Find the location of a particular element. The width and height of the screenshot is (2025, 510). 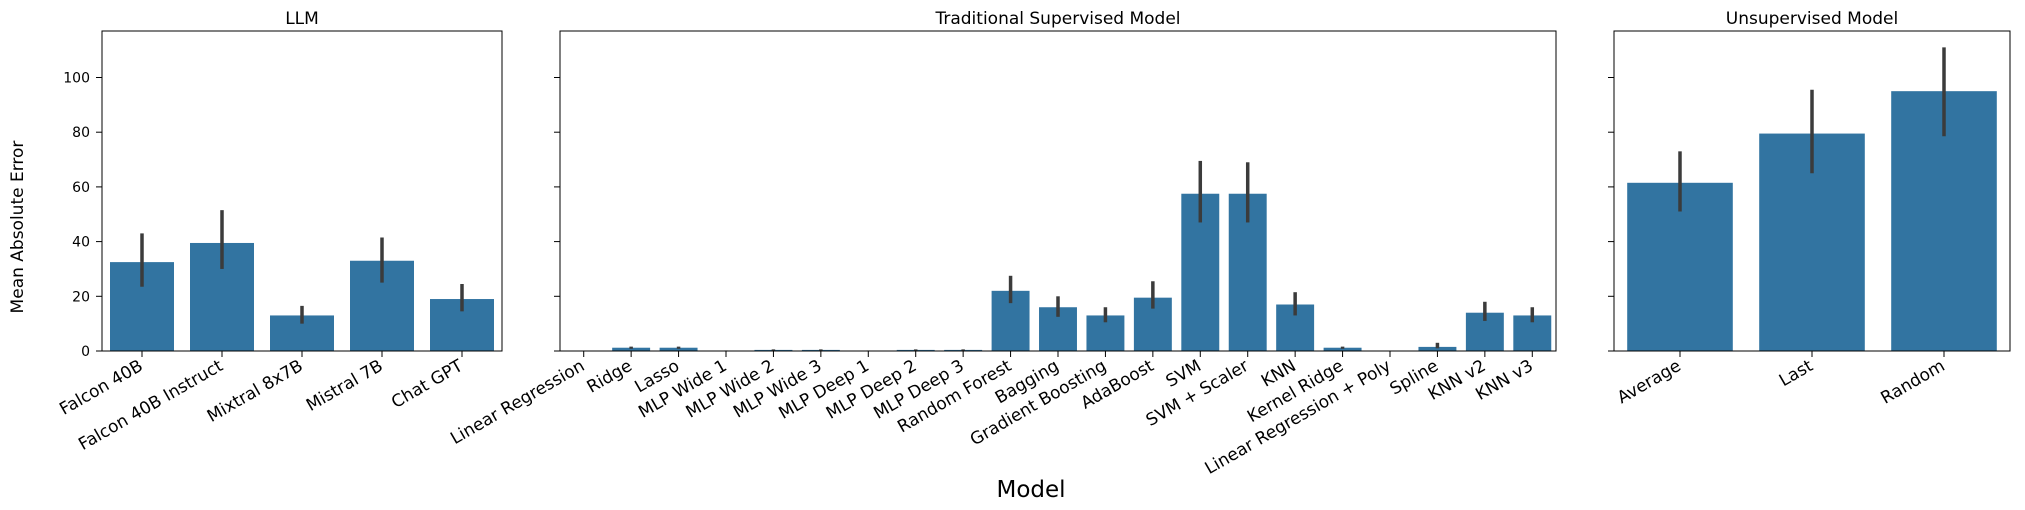

y-tick-label: 60 is located at coordinates (81, 188).